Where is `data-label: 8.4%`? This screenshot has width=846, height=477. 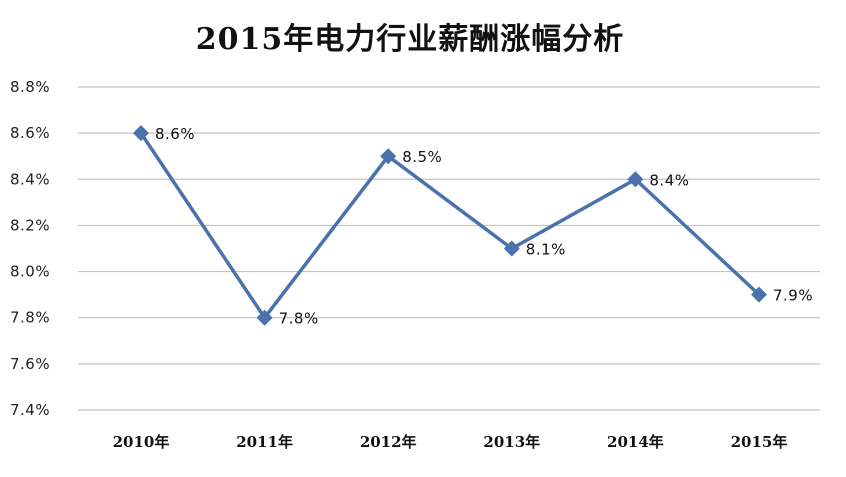 data-label: 8.4% is located at coordinates (669, 180).